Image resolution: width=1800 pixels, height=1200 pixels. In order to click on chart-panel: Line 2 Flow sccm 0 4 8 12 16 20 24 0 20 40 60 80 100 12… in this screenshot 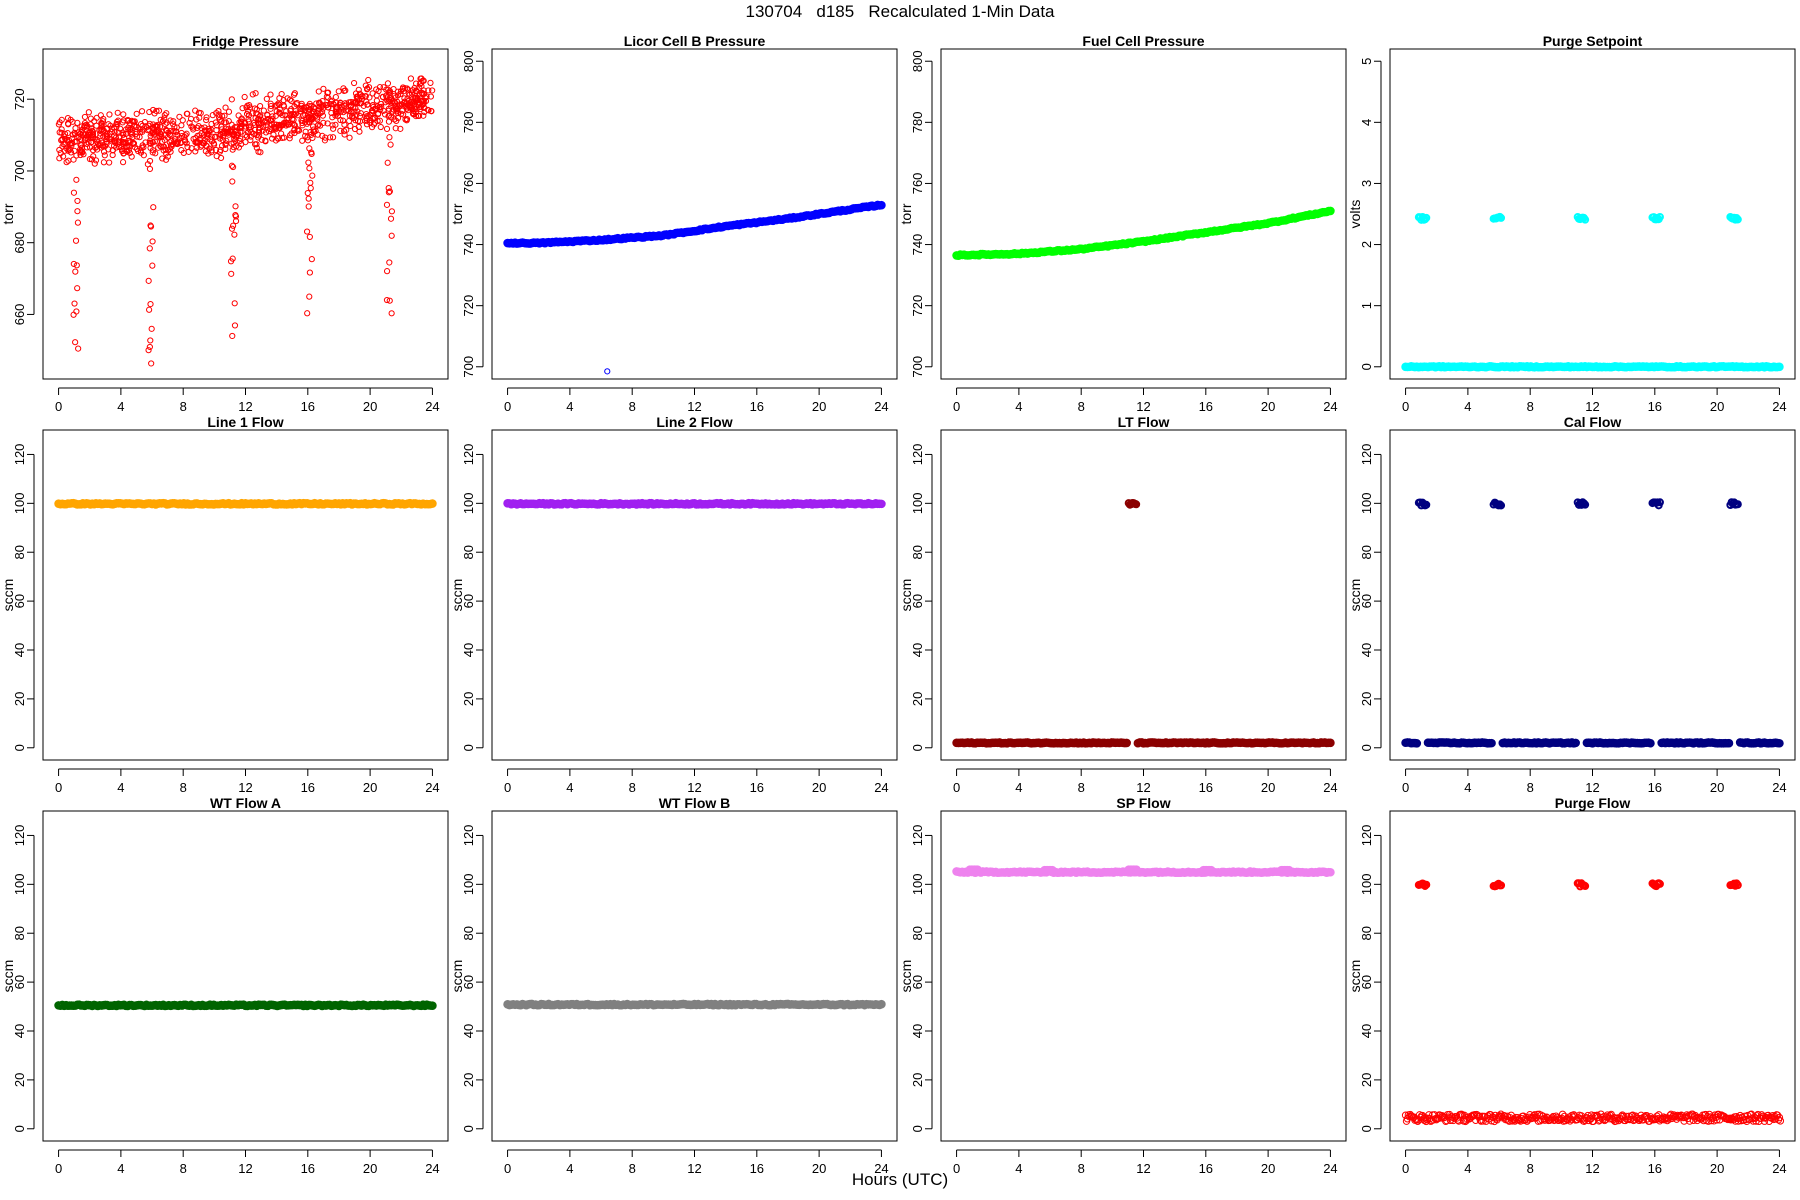, I will do `click(673, 604)`.